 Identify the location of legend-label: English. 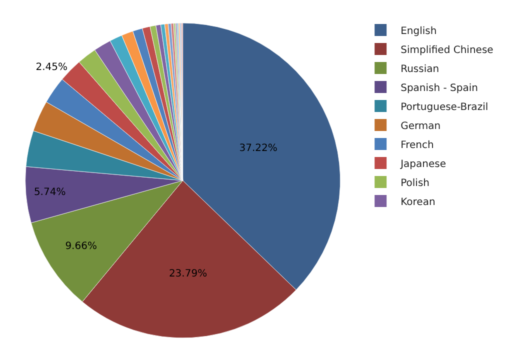
(418, 31).